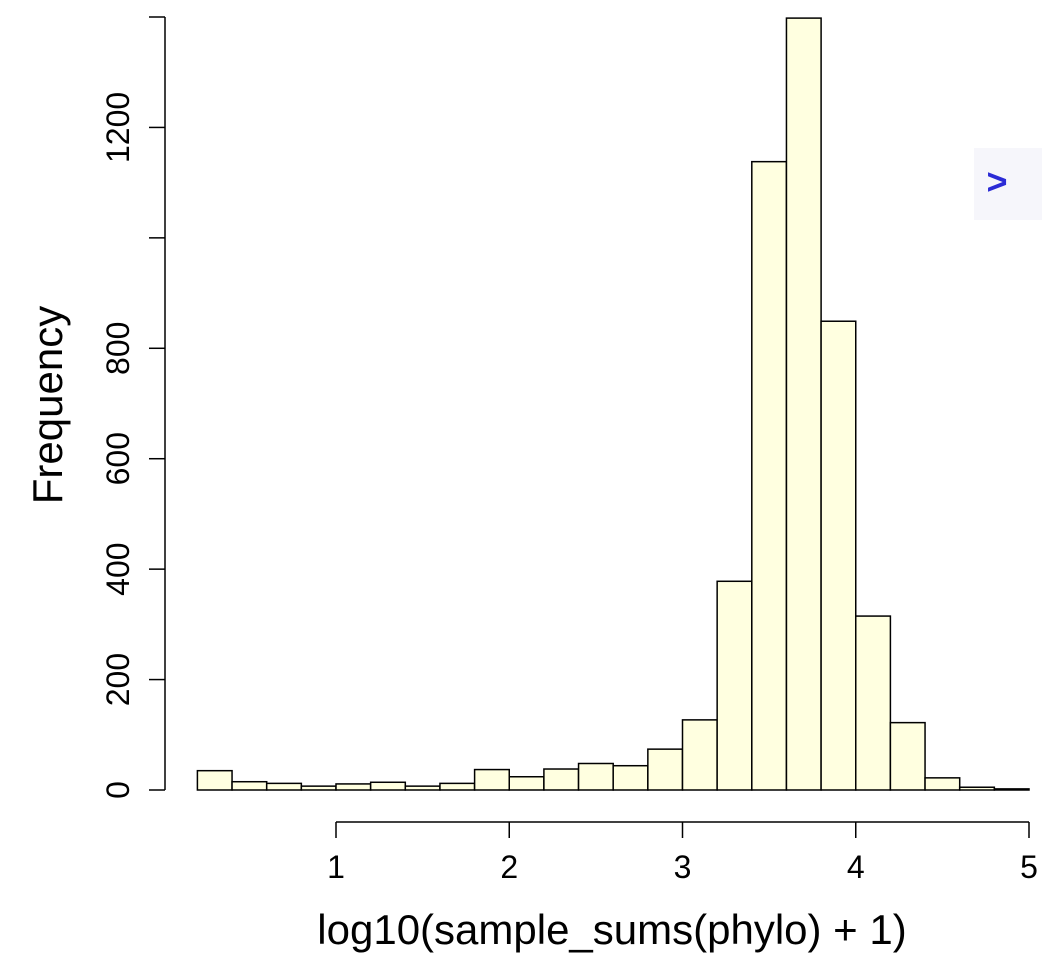 The height and width of the screenshot is (954, 1042). I want to click on x-axis-label: log10(sample_sums(phylo) + 1), so click(611, 929).